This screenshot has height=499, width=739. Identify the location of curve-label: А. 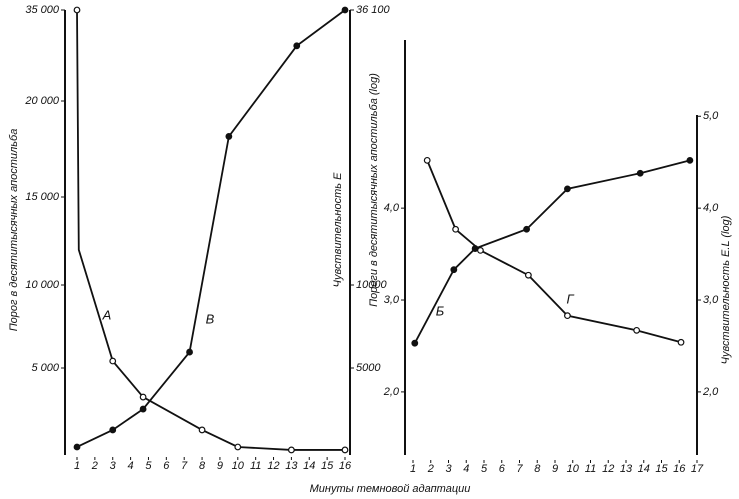
(107, 314).